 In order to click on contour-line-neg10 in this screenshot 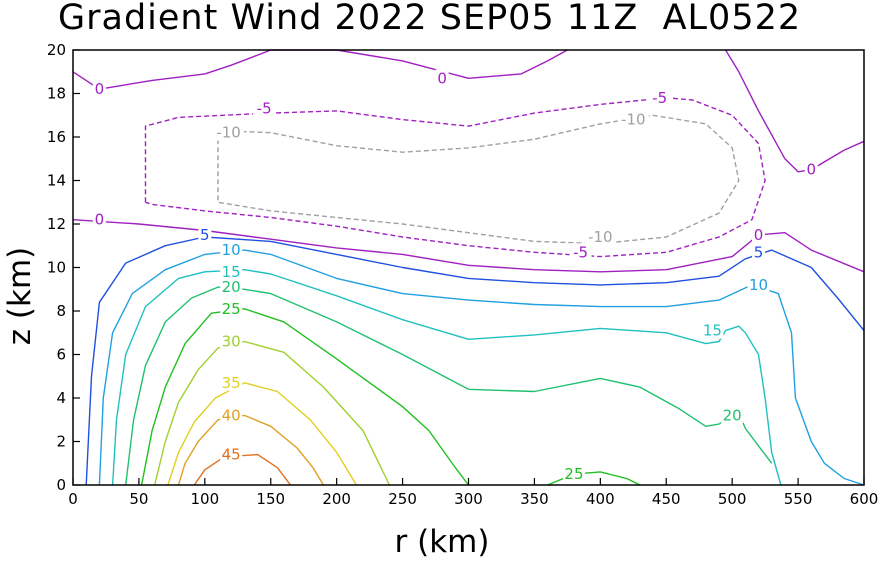, I will do `click(478, 179)`.